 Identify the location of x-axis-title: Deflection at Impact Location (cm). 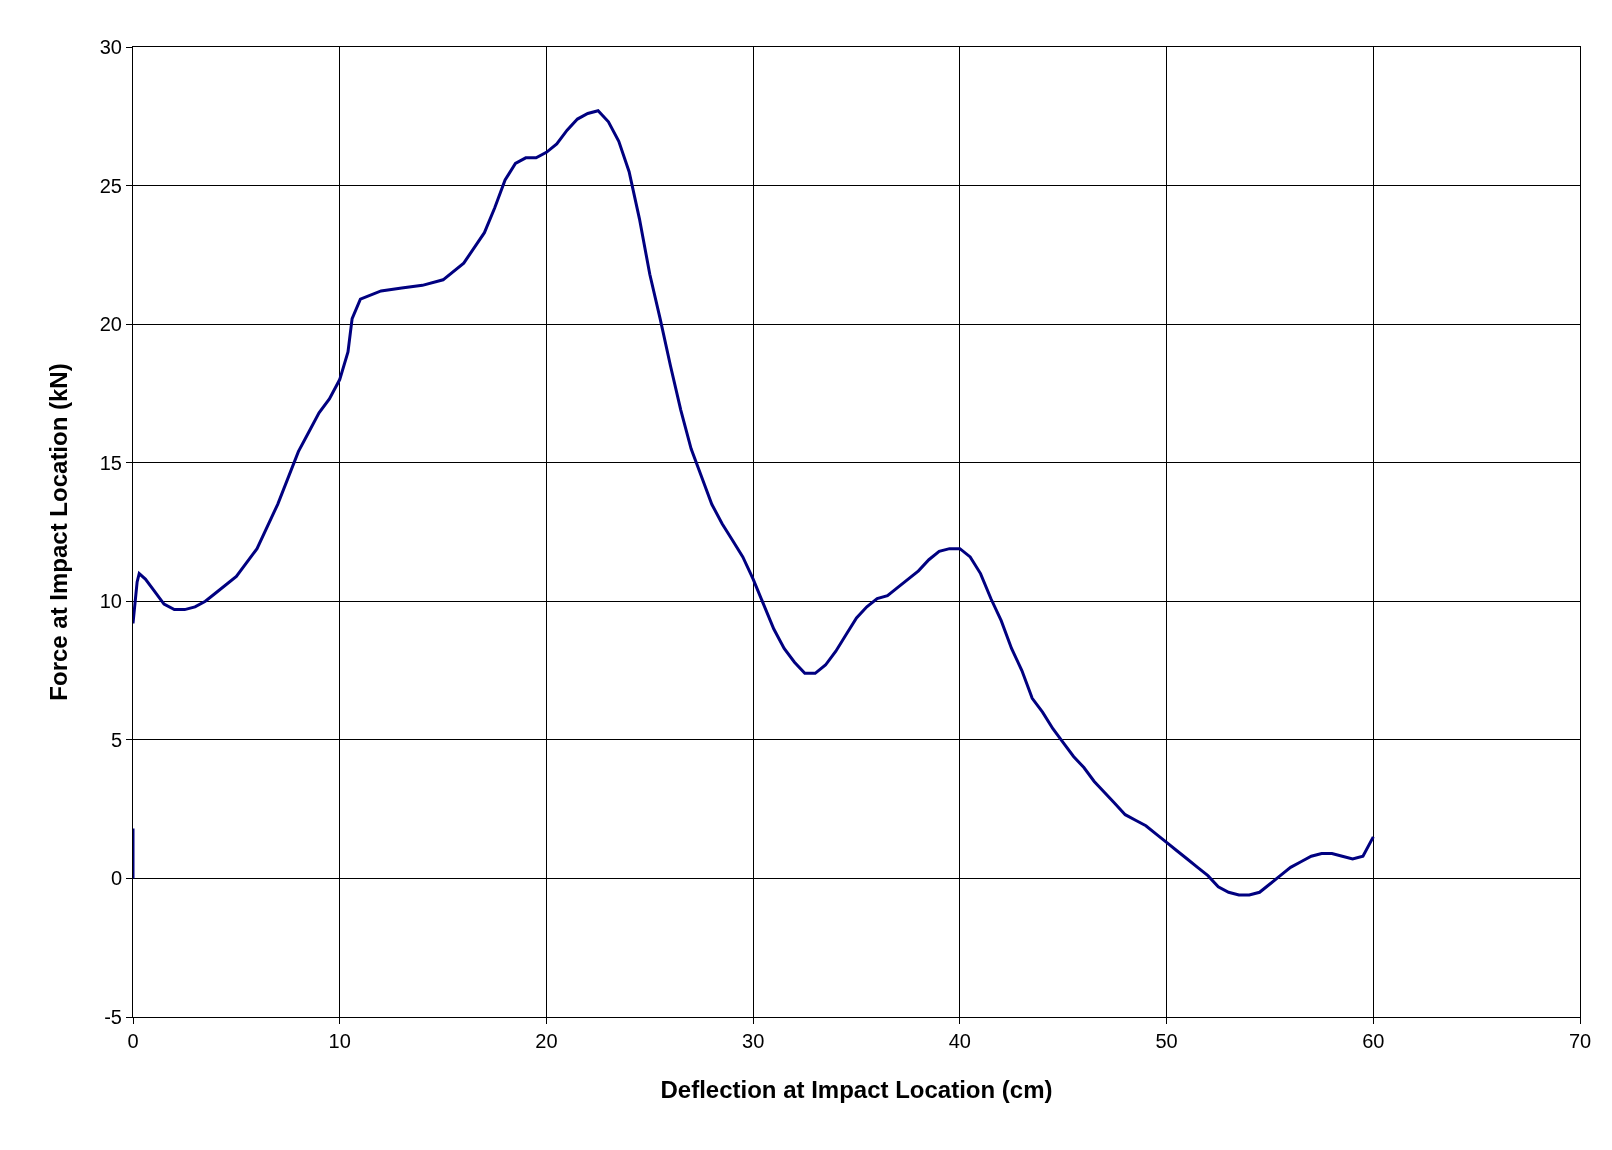
(856, 1090).